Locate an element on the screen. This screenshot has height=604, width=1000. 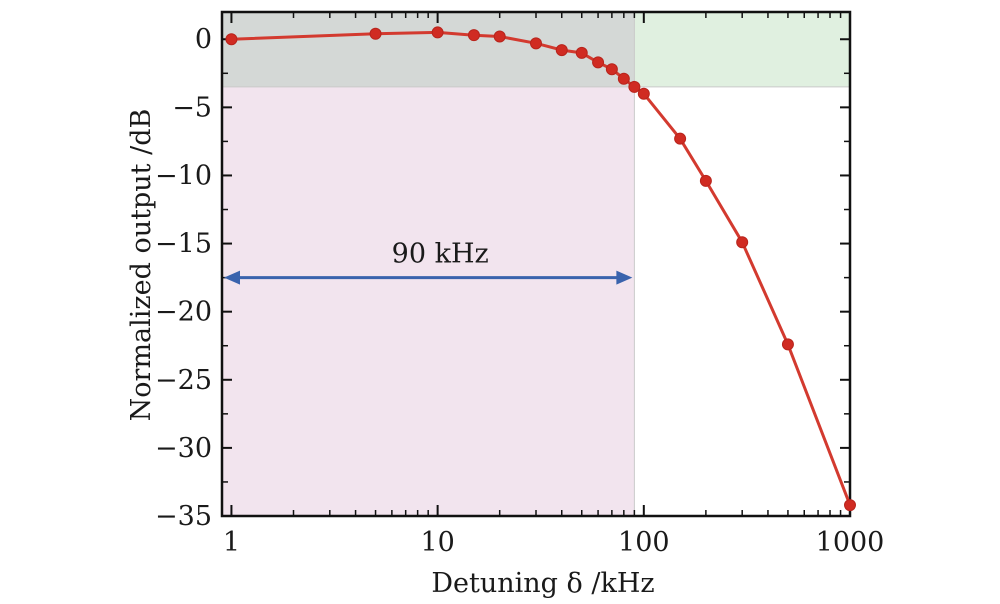
y-tick-label: −20 is located at coordinates (183, 312).